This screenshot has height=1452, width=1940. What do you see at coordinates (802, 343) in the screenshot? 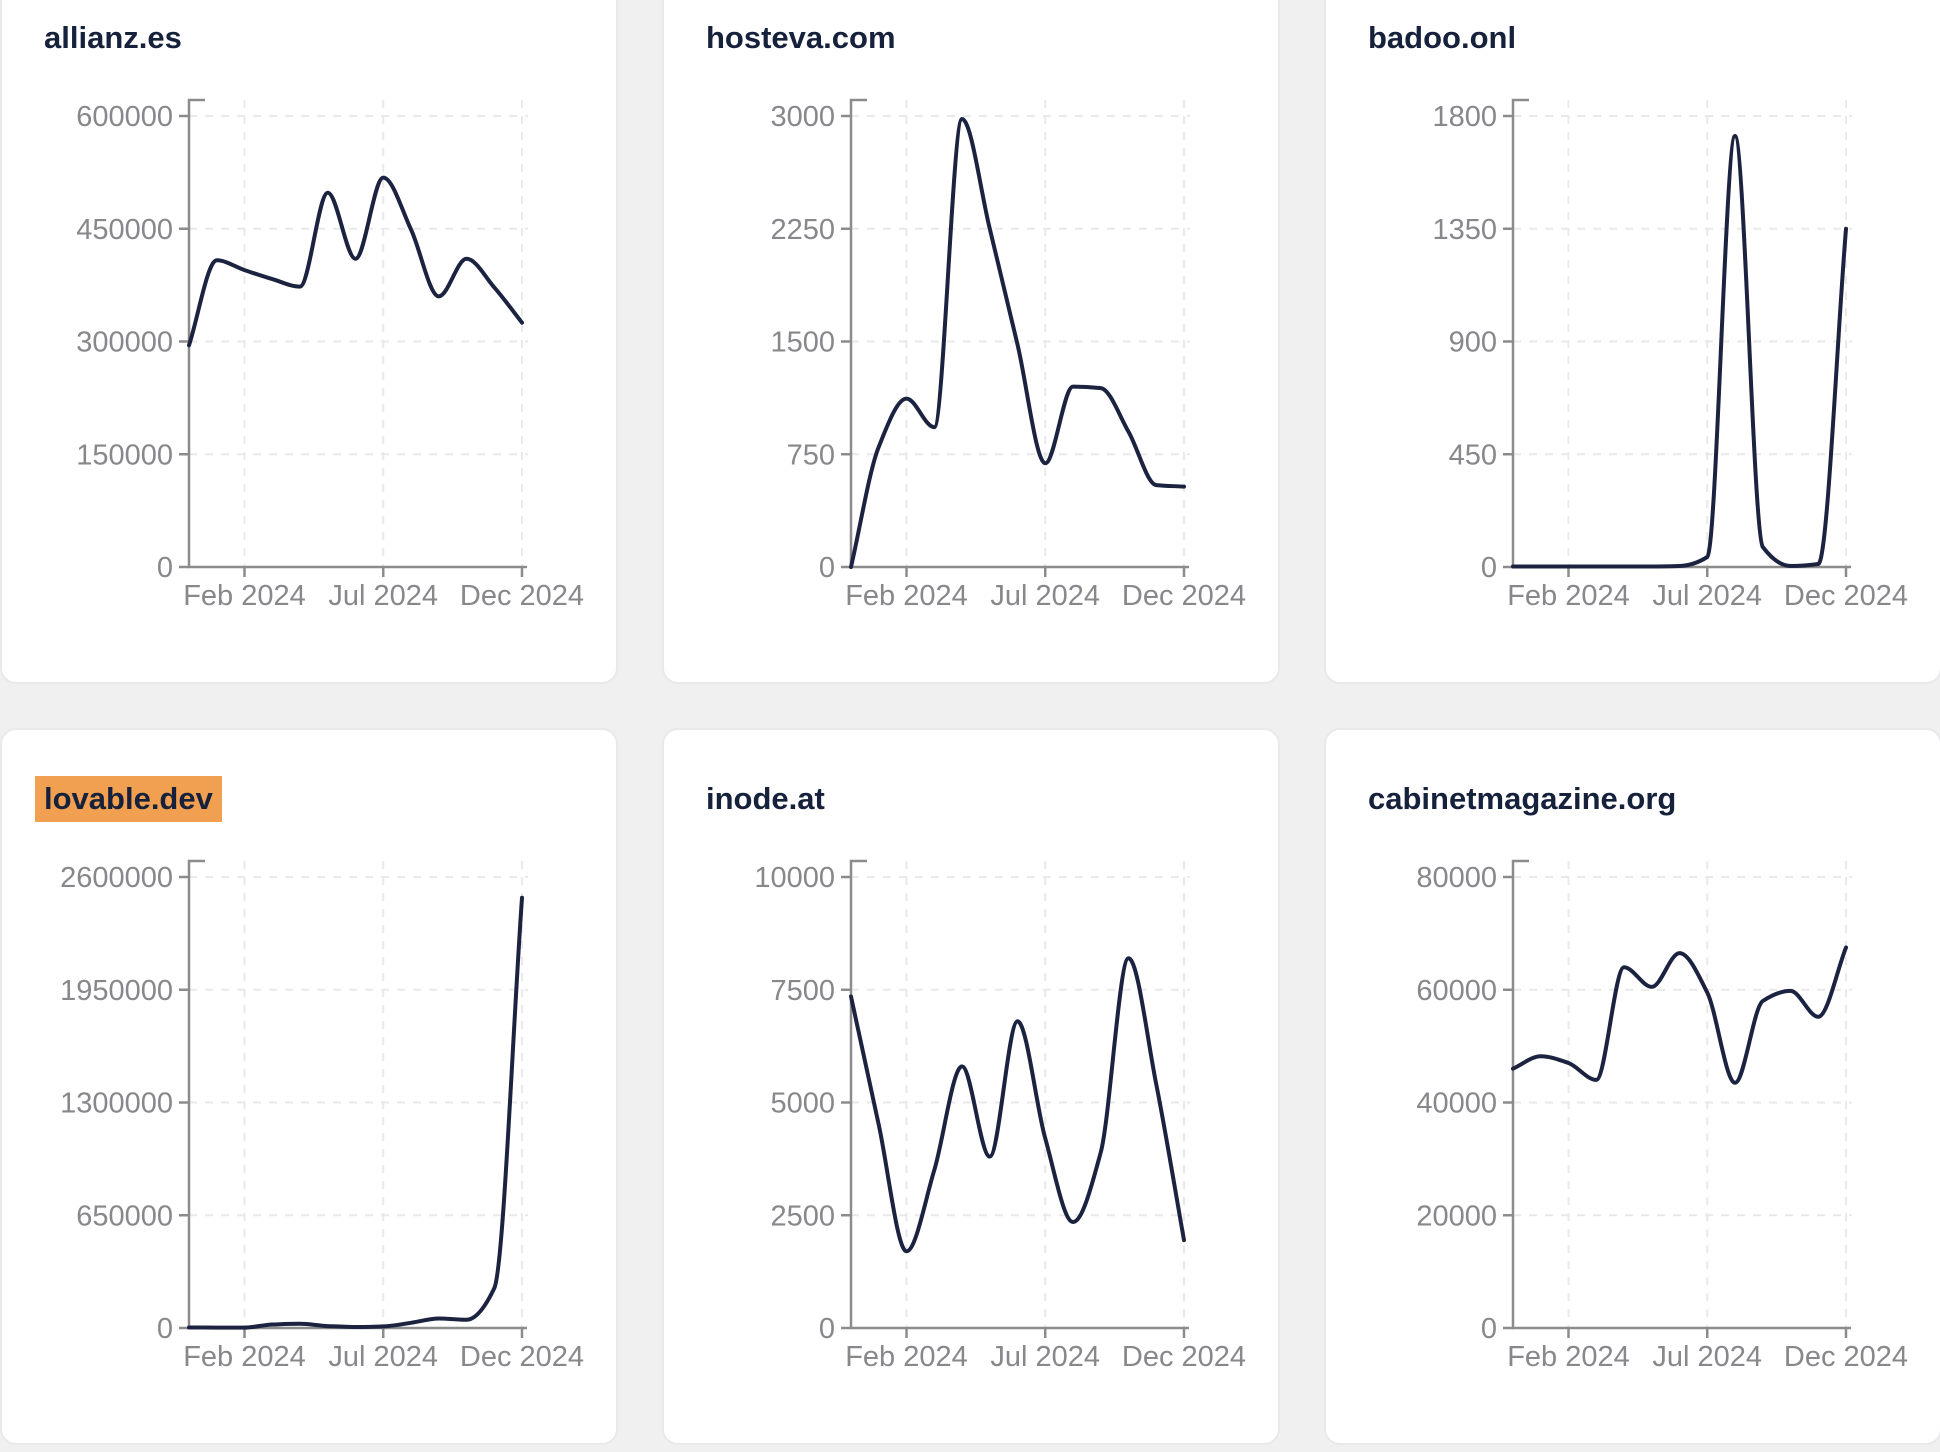
I see `y-tick-label: 1500` at bounding box center [802, 343].